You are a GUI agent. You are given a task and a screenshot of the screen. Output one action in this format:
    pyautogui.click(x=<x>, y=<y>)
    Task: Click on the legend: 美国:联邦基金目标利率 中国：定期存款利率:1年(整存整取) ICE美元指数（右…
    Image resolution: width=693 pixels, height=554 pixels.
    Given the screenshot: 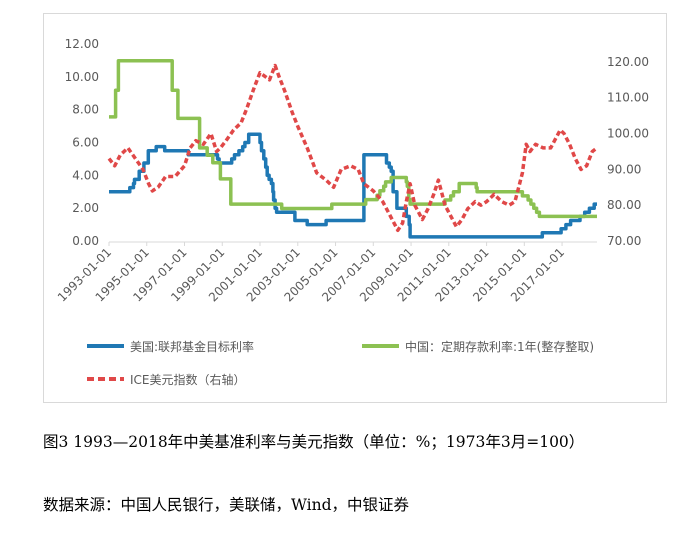 What is the action you would take?
    pyautogui.click(x=340, y=363)
    